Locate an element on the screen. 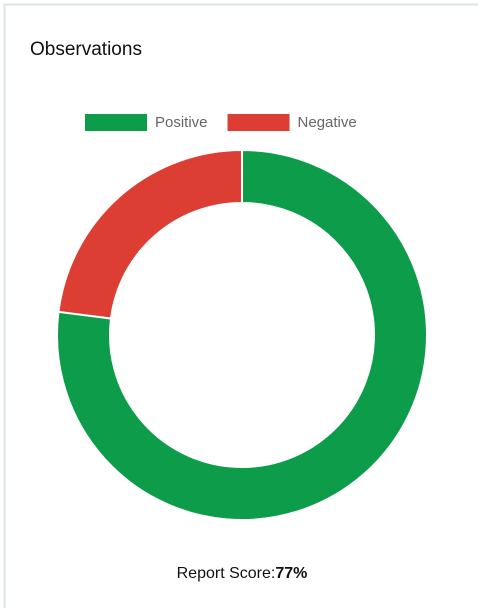 This screenshot has height=608, width=478. score-value: 77% is located at coordinates (291, 573).